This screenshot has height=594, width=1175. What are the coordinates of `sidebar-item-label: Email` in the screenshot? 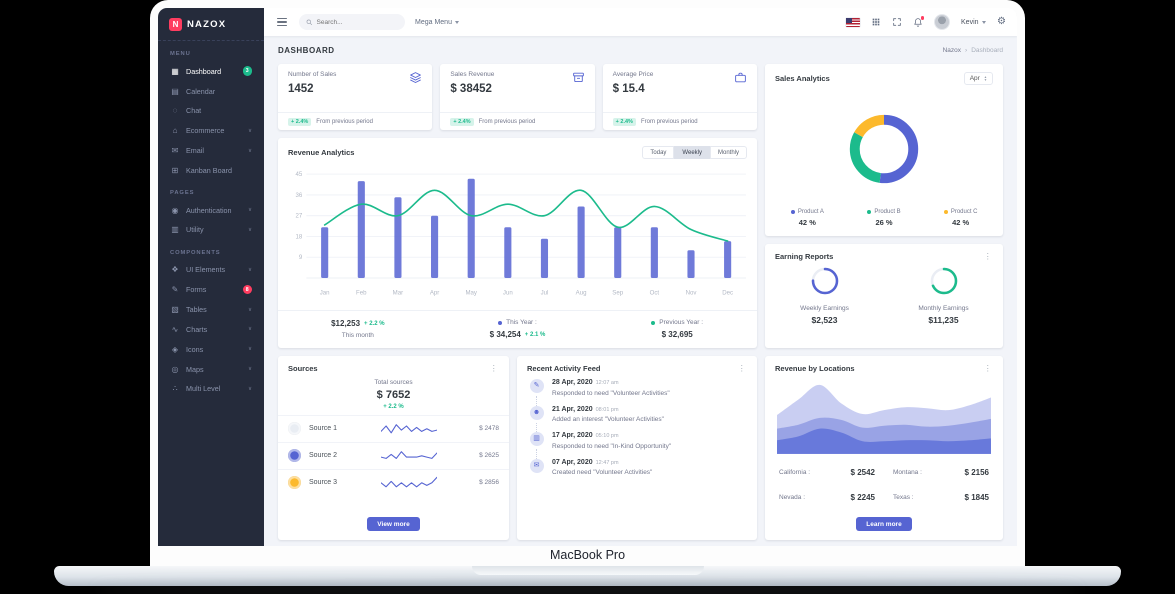 It's located at (195, 151).